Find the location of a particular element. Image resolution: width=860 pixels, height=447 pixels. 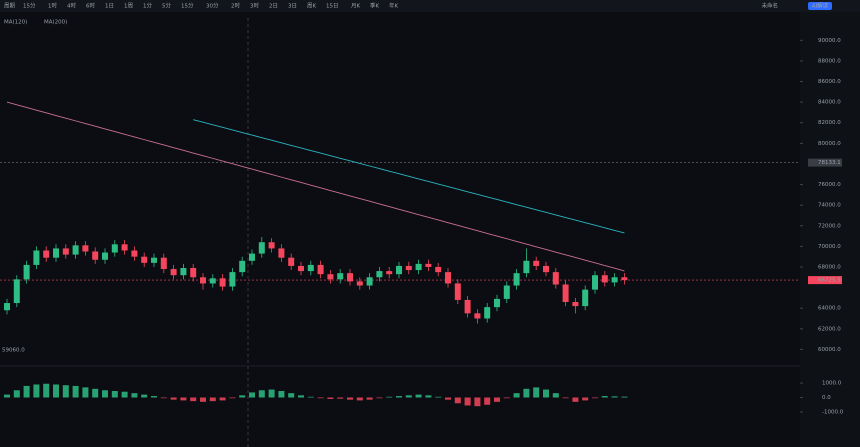

interval-tab: 2时 is located at coordinates (235, 6).